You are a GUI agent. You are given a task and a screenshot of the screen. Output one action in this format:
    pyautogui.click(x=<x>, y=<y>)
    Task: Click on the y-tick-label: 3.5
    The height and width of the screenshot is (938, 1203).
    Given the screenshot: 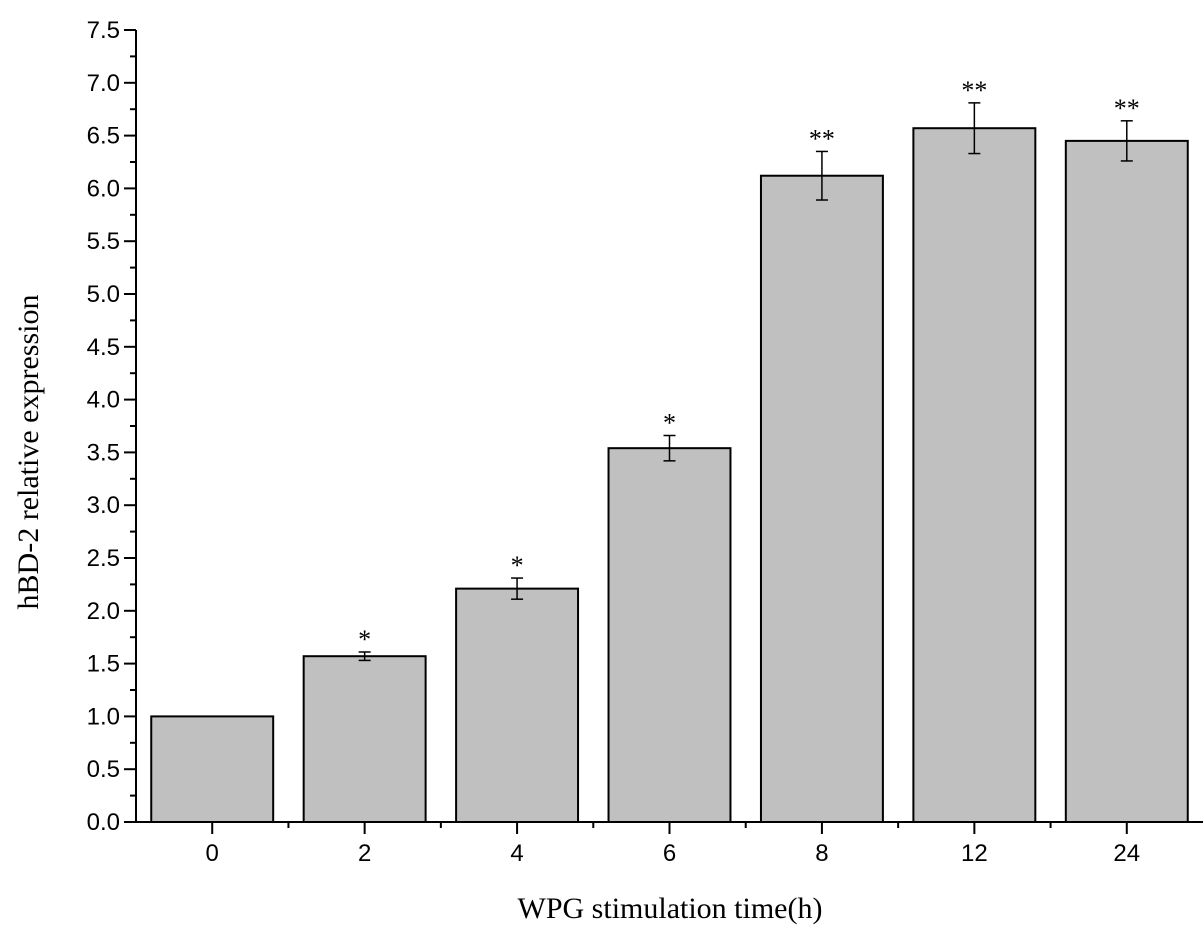 What is the action you would take?
    pyautogui.click(x=103, y=452)
    